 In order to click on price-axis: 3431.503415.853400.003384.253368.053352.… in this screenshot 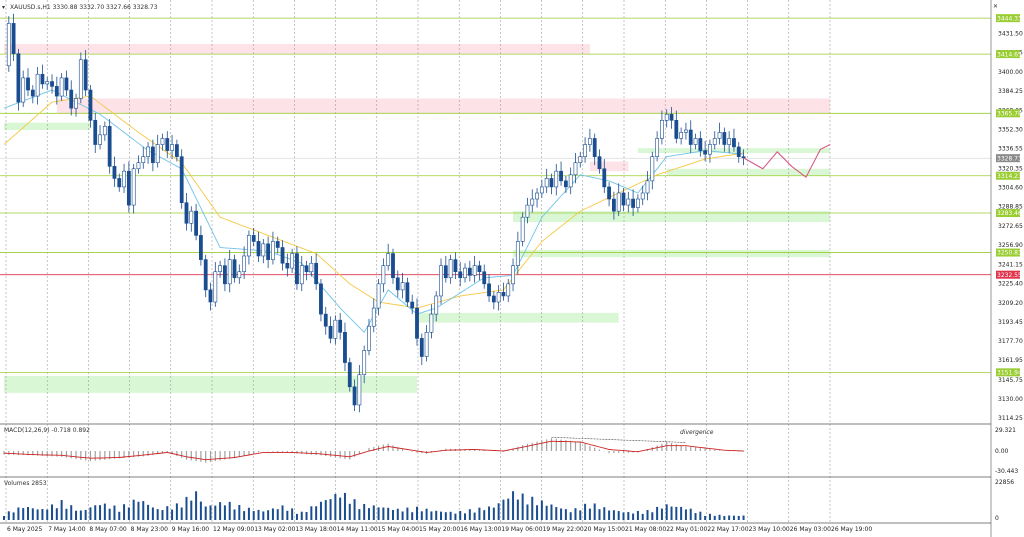, I will do `click(1010, 226)`.